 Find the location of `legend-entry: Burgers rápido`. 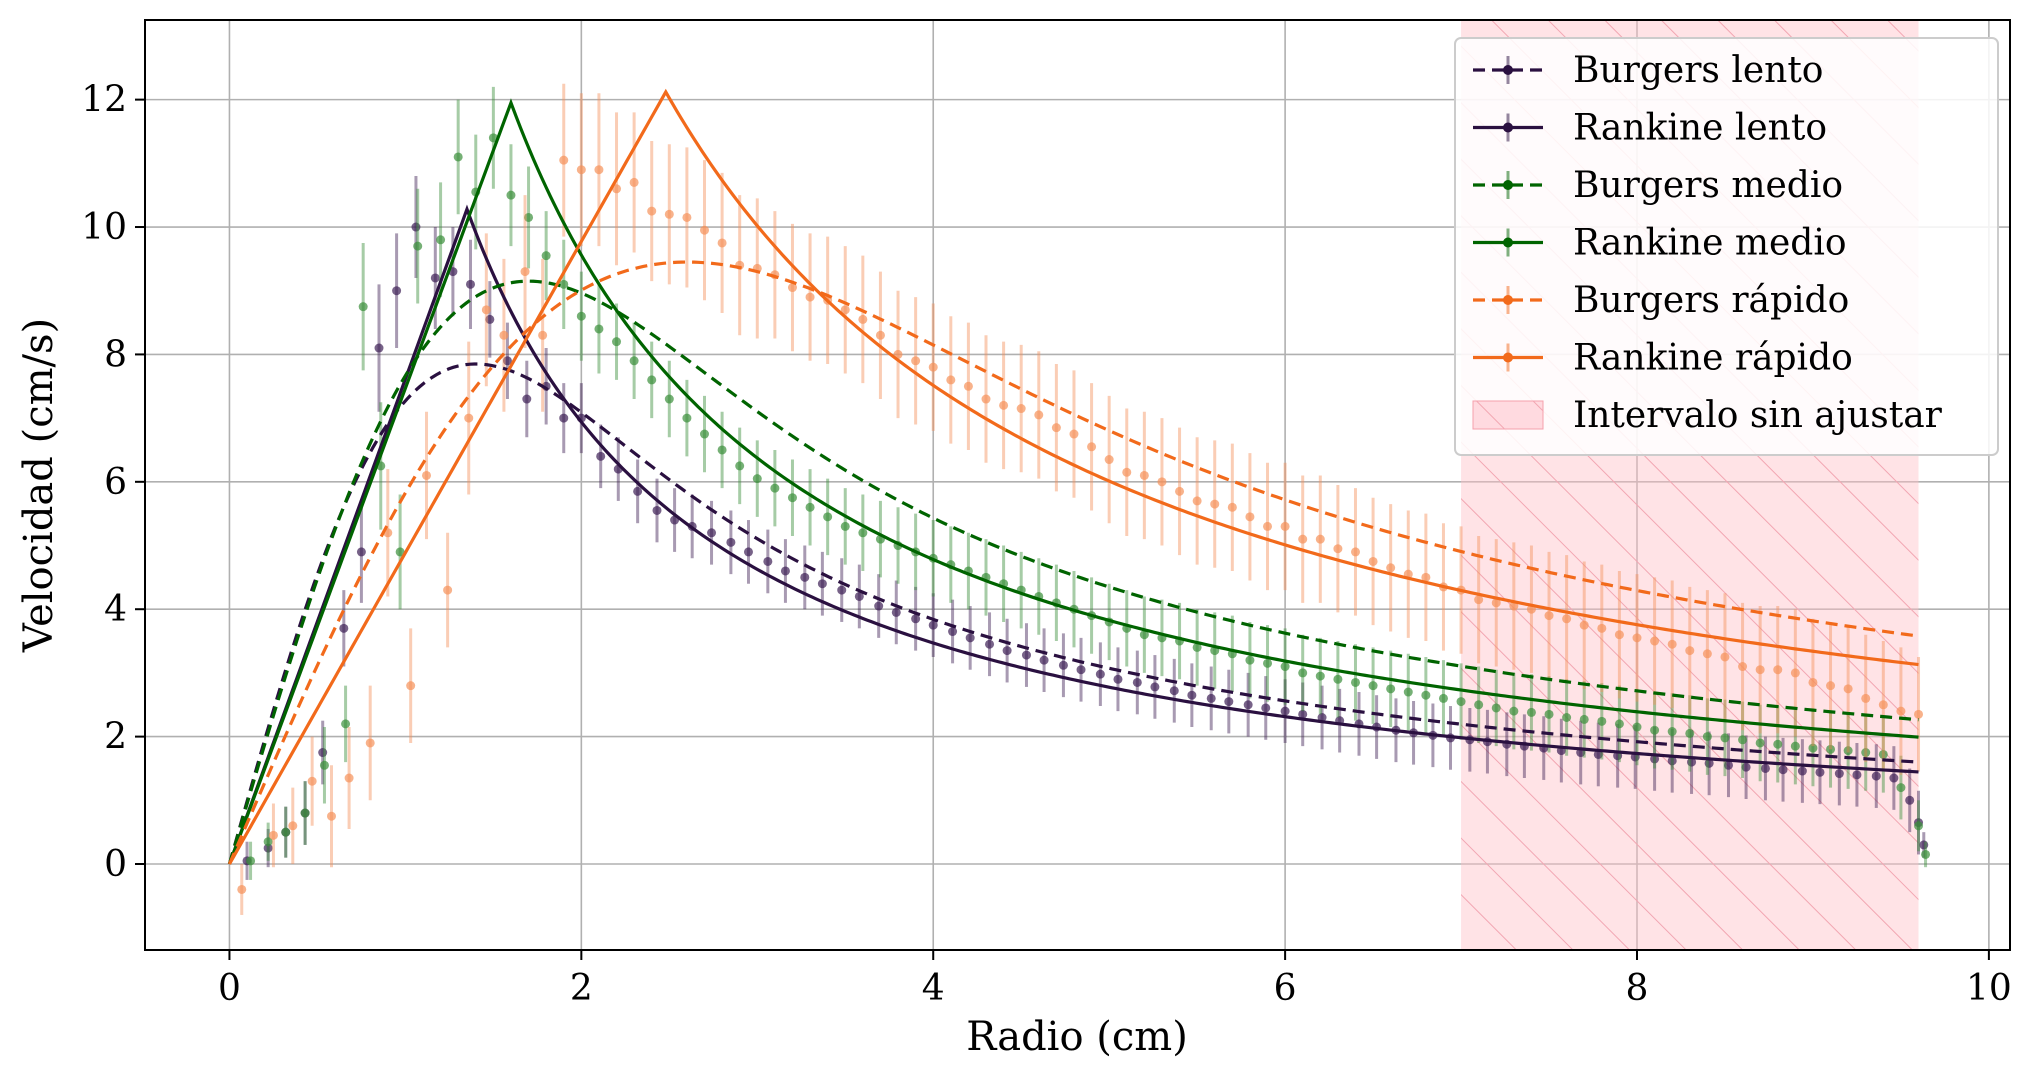

legend-entry: Burgers rápido is located at coordinates (1661, 300).